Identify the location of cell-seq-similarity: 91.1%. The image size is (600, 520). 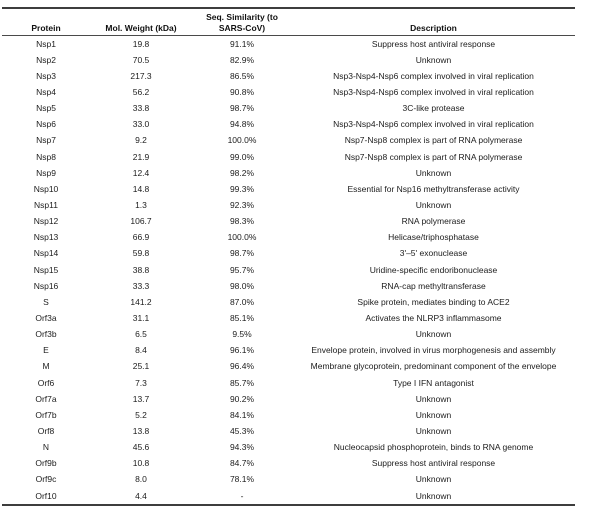
(242, 43).